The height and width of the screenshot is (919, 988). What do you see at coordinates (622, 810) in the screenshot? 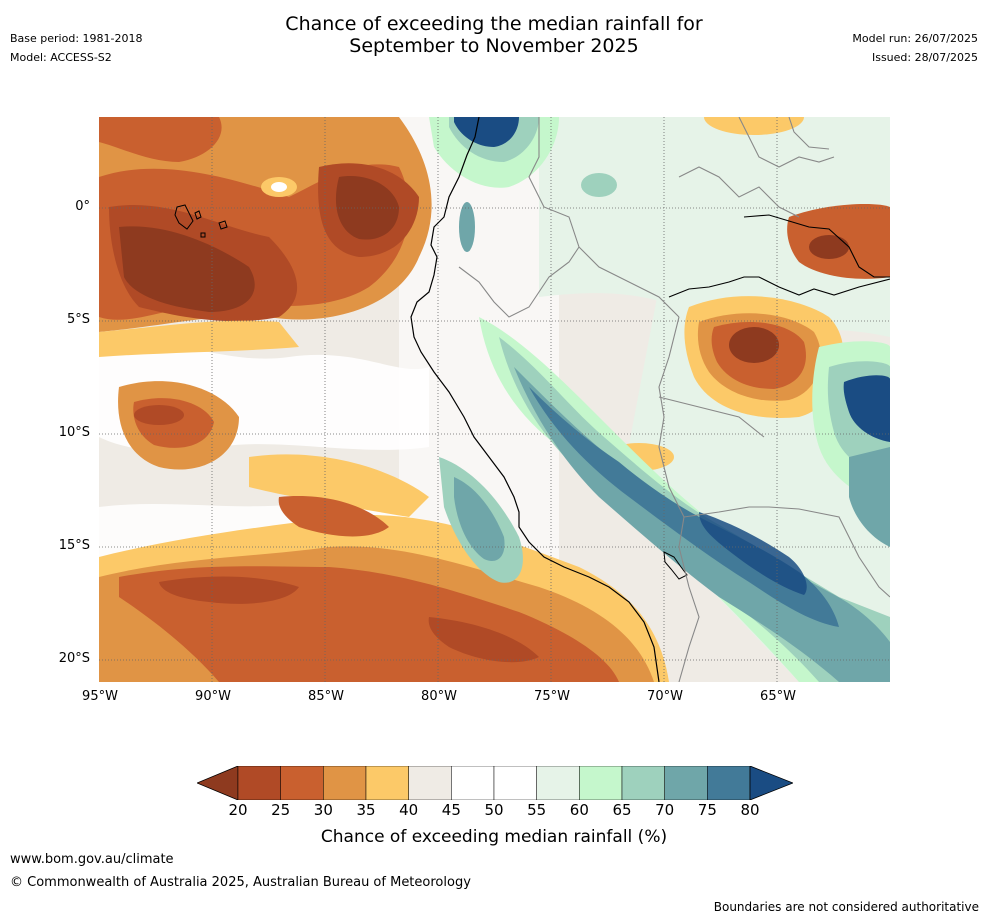
I see `colorbar-tick-label: 65` at bounding box center [622, 810].